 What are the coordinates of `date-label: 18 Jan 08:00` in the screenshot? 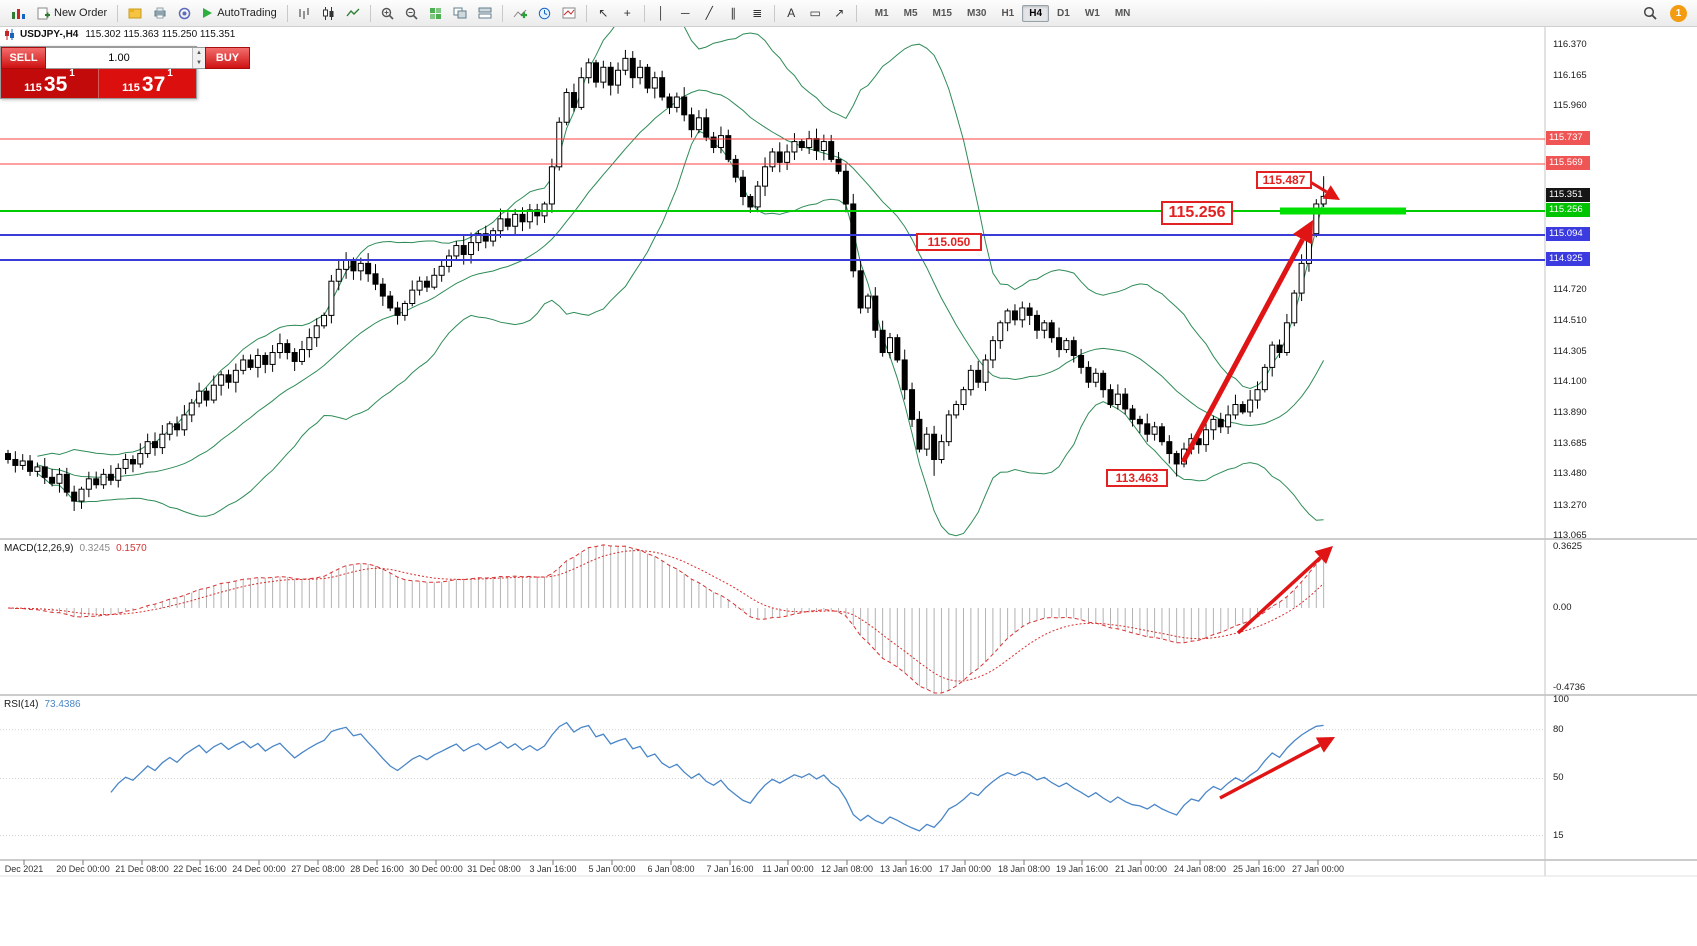 It's located at (1024, 869).